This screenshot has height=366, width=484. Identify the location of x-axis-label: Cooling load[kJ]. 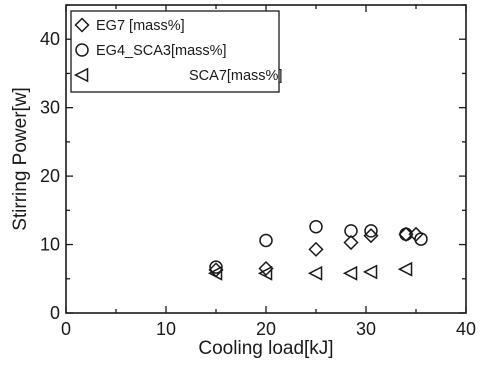
(265, 348).